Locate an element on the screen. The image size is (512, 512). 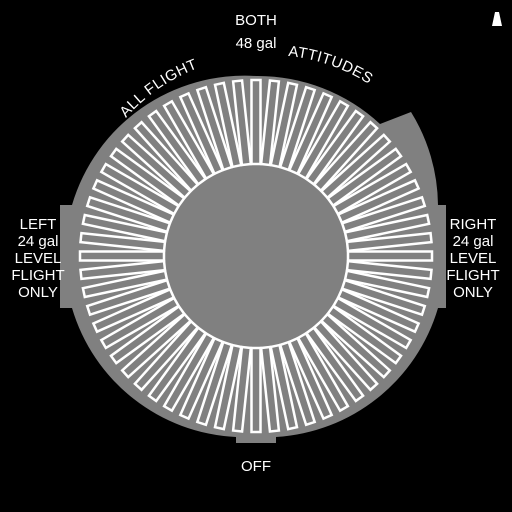
position-right: RIGHT 24 gal LEVEL FLIGHT ONLY is located at coordinates (473, 258).